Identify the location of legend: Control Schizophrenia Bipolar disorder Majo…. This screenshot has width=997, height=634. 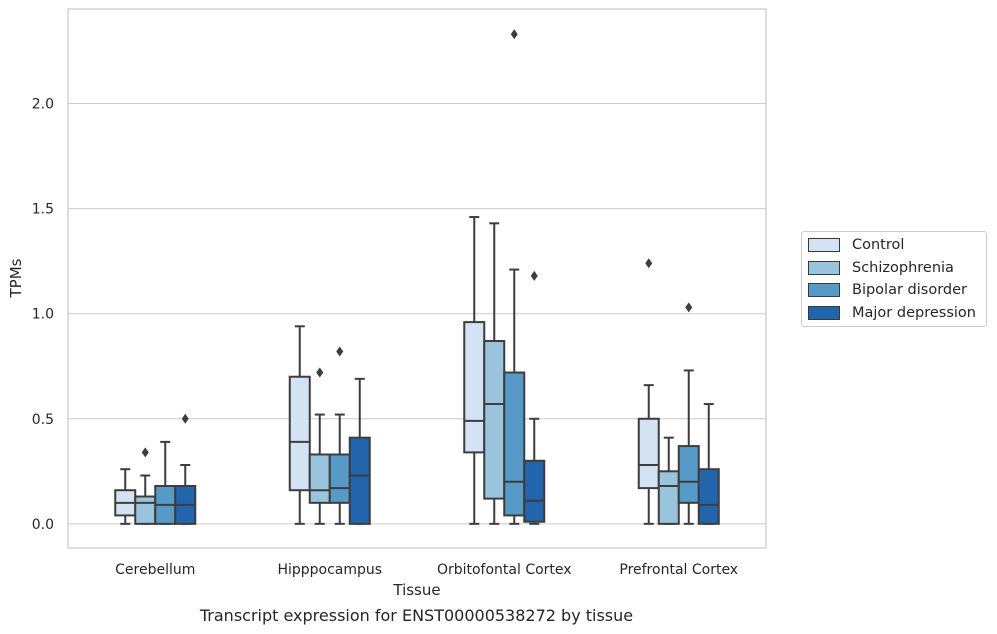
(894, 279).